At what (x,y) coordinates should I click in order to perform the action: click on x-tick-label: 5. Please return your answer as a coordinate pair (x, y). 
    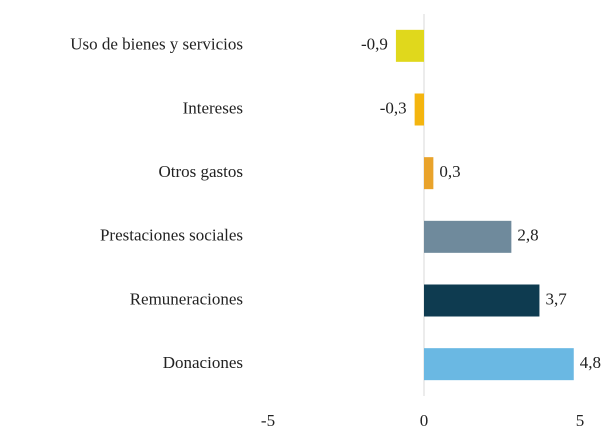
    Looking at the image, I should click on (580, 420).